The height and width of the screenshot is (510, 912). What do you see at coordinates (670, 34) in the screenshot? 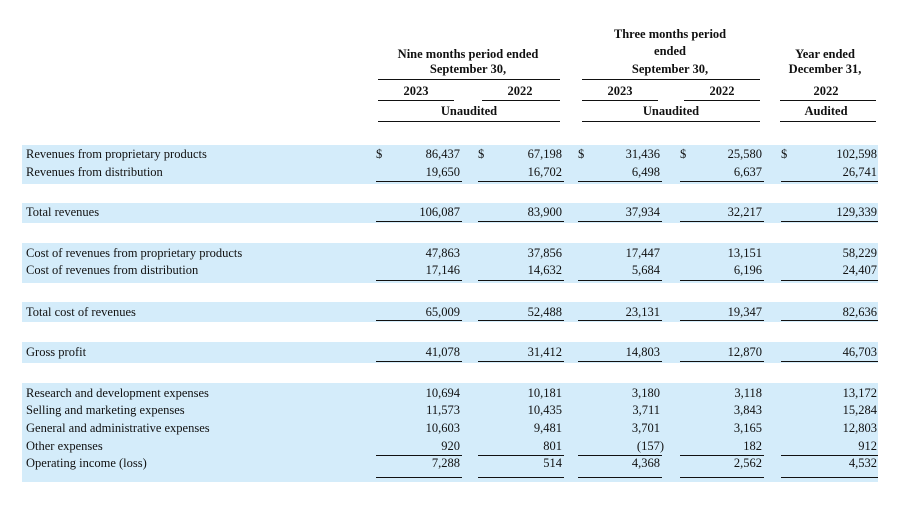
I see `three-months-heading-line1: Three months period` at bounding box center [670, 34].